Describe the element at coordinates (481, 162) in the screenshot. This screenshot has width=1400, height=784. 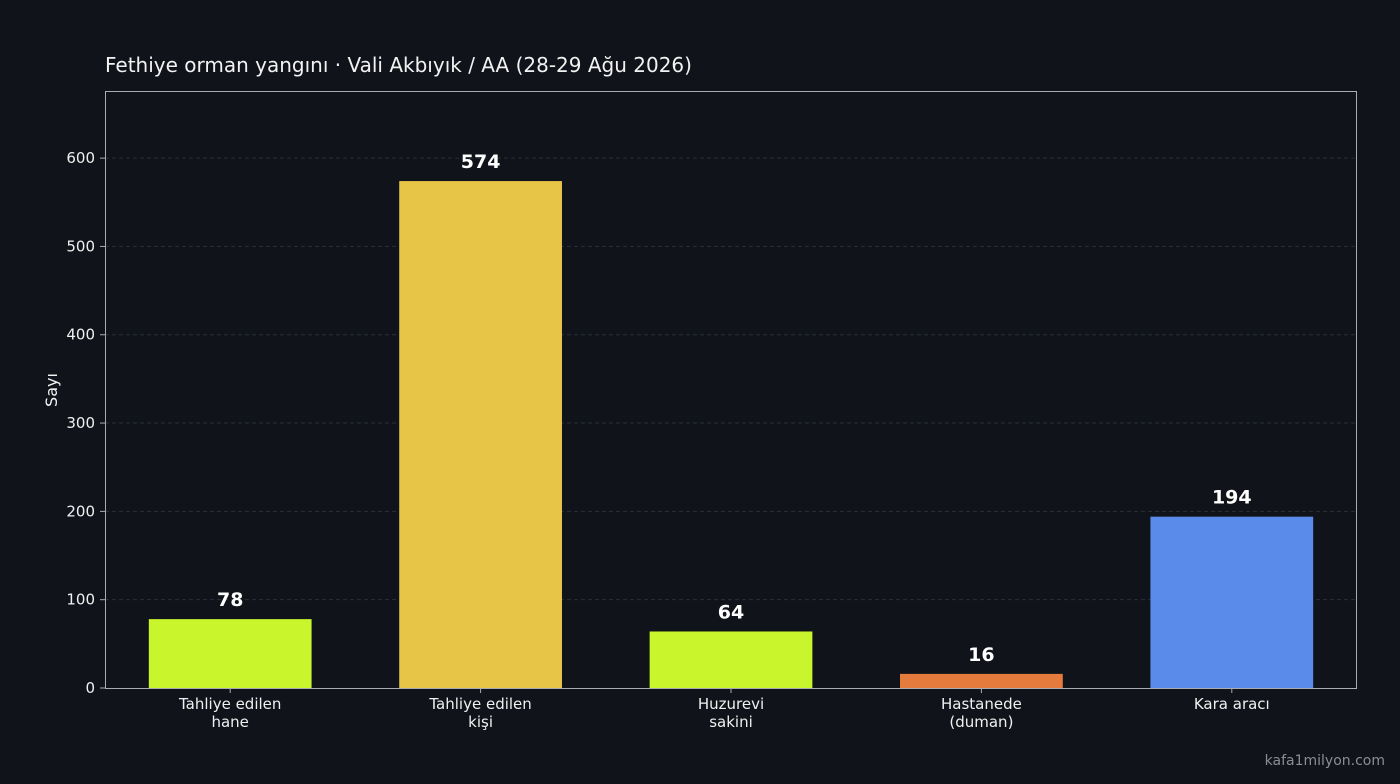
I see `bar-value-label: 574` at that location.